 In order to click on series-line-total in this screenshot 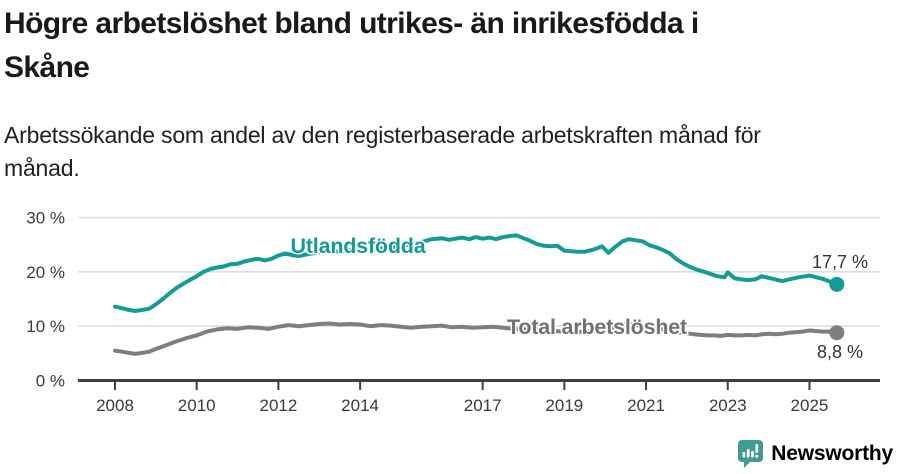, I will do `click(476, 338)`.